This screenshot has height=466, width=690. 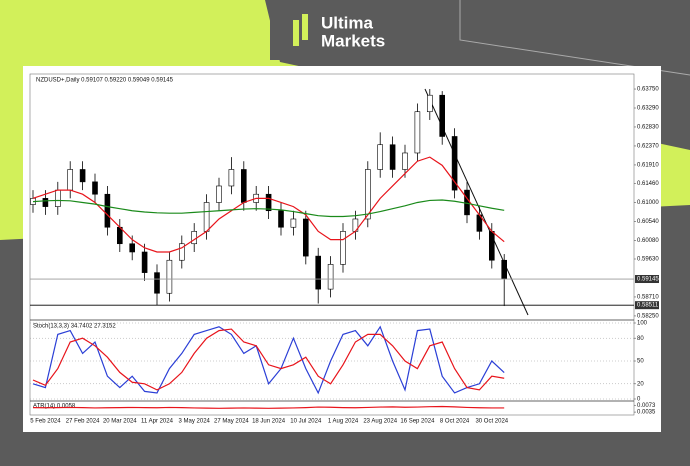 I want to click on level-label: 0.59145, so click(x=648, y=280).